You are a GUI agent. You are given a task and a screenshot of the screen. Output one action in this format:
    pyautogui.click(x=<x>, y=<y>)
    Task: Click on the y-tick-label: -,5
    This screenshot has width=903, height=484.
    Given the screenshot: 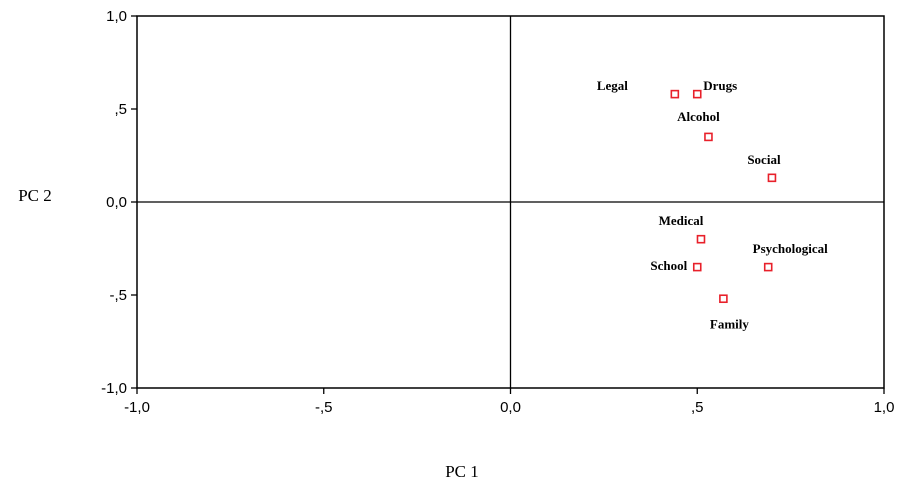 What is the action you would take?
    pyautogui.click(x=118, y=295)
    